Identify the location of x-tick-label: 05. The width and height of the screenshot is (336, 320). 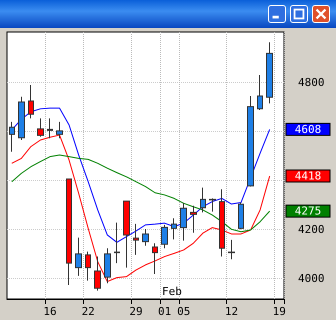
(183, 311).